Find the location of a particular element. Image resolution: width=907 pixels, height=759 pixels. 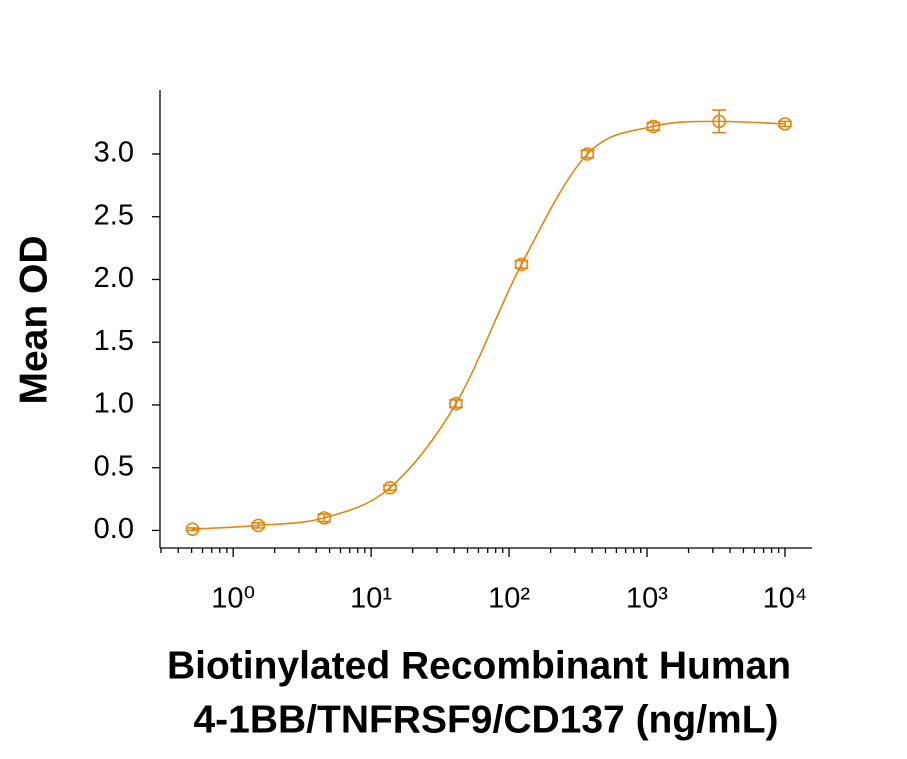

x-tick-label: 10² is located at coordinates (509, 599).